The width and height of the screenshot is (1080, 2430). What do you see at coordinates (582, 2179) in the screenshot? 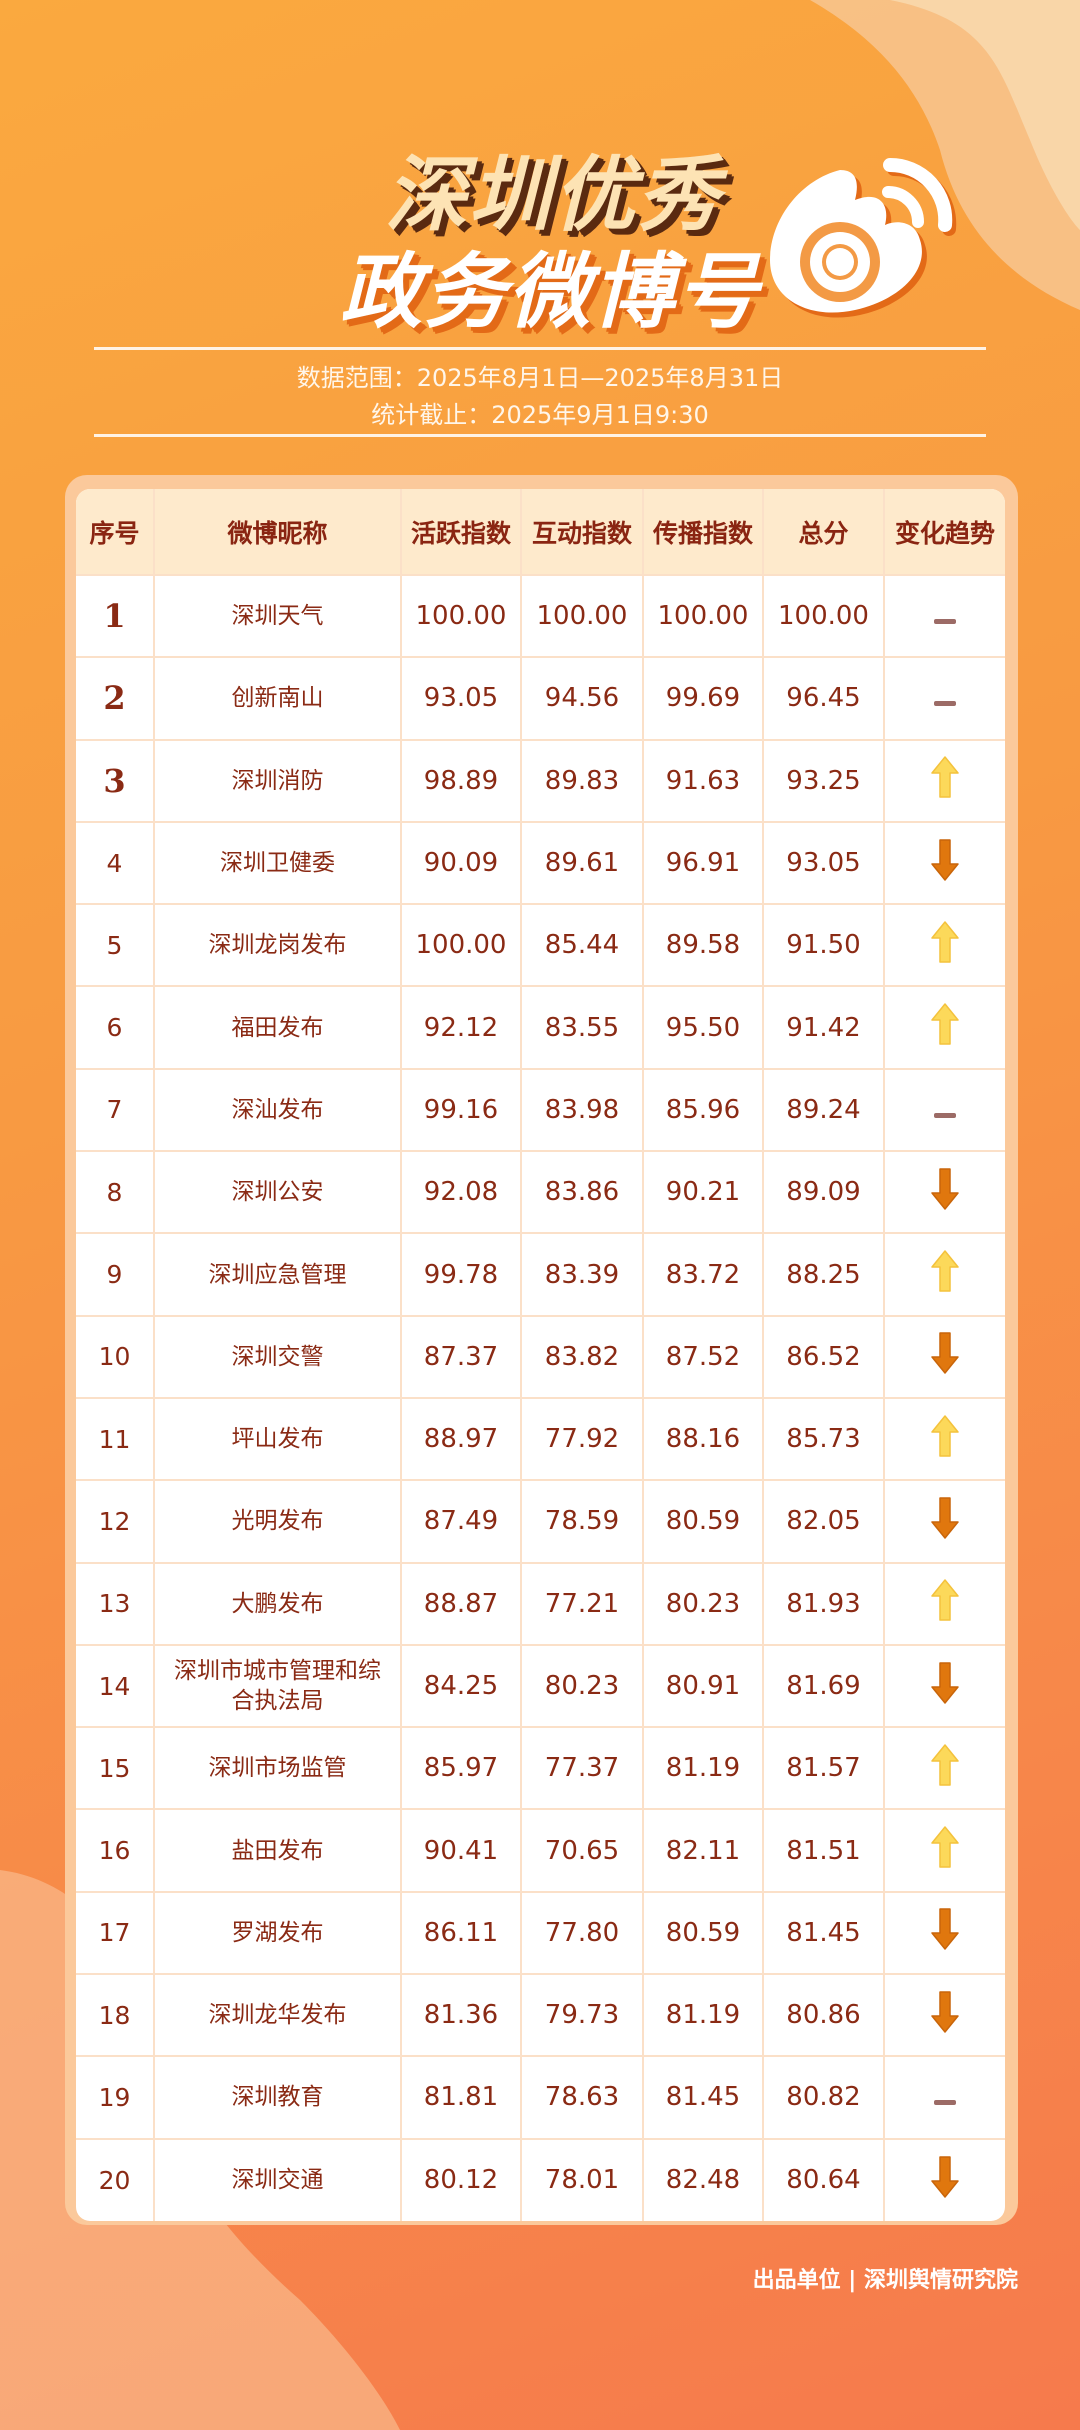
I see `interaction-index: 78.01` at bounding box center [582, 2179].